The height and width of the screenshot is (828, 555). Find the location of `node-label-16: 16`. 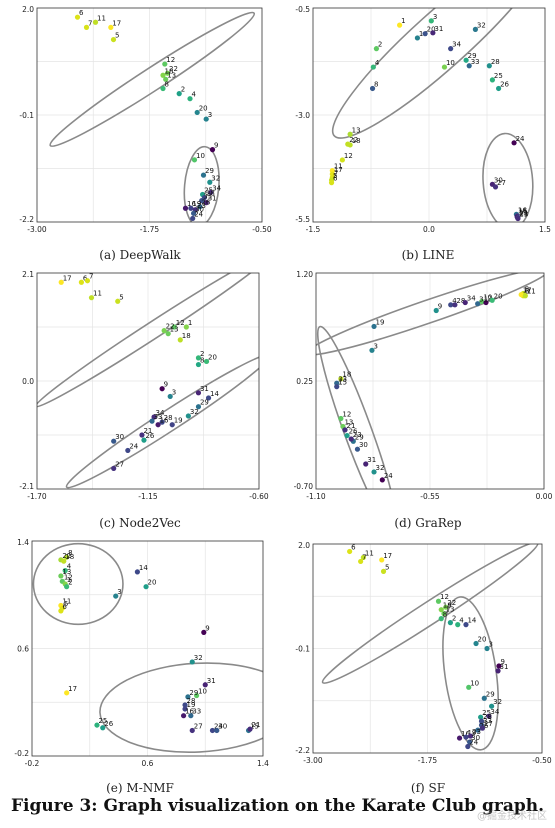

node-label-16: 16 is located at coordinates (164, 421).